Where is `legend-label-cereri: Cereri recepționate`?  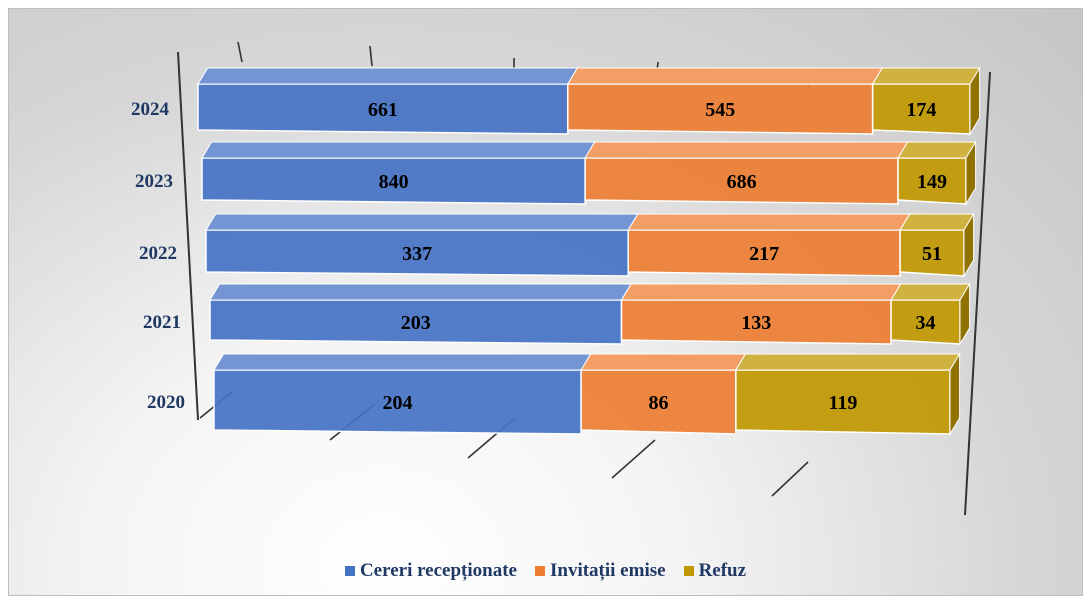
legend-label-cereri: Cereri recepționate is located at coordinates (438, 570).